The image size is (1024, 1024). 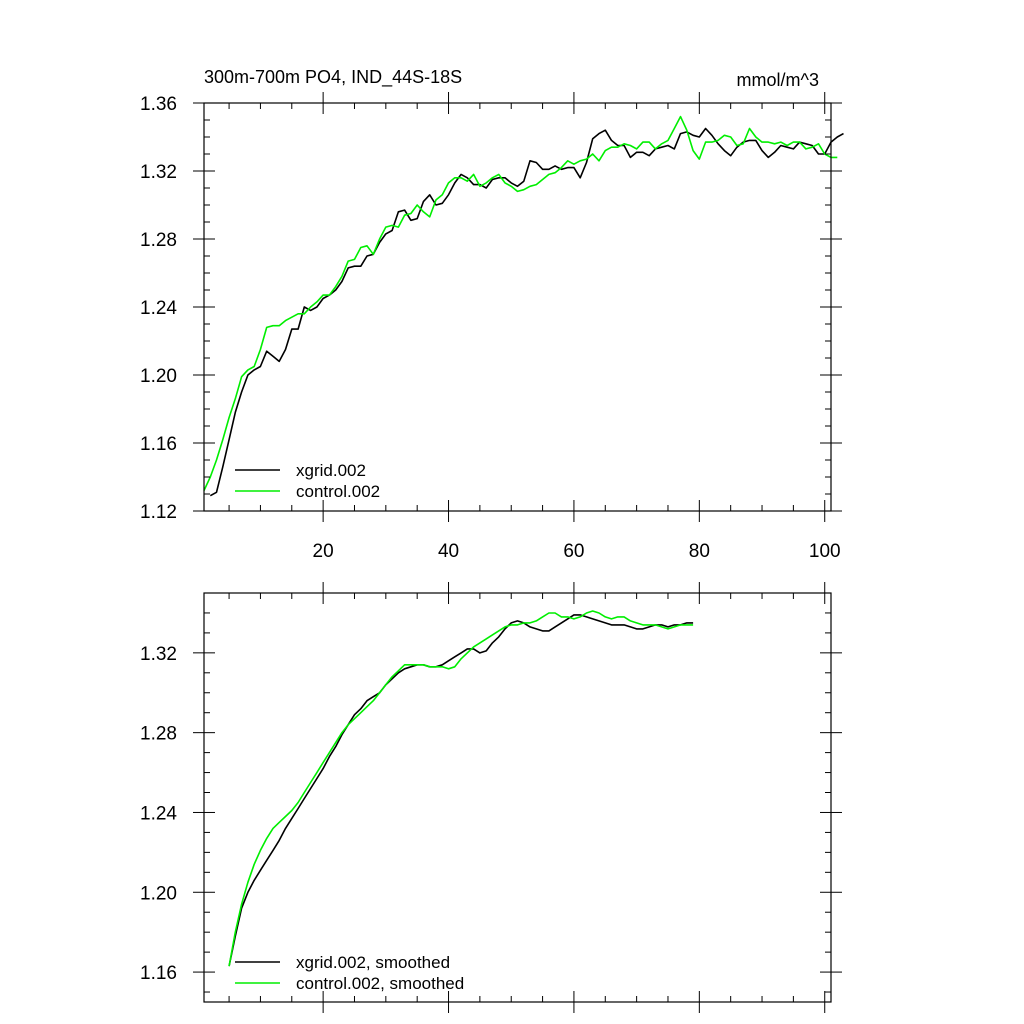 I want to click on legend-label-xgrid: xgrid.002, so click(x=331, y=470).